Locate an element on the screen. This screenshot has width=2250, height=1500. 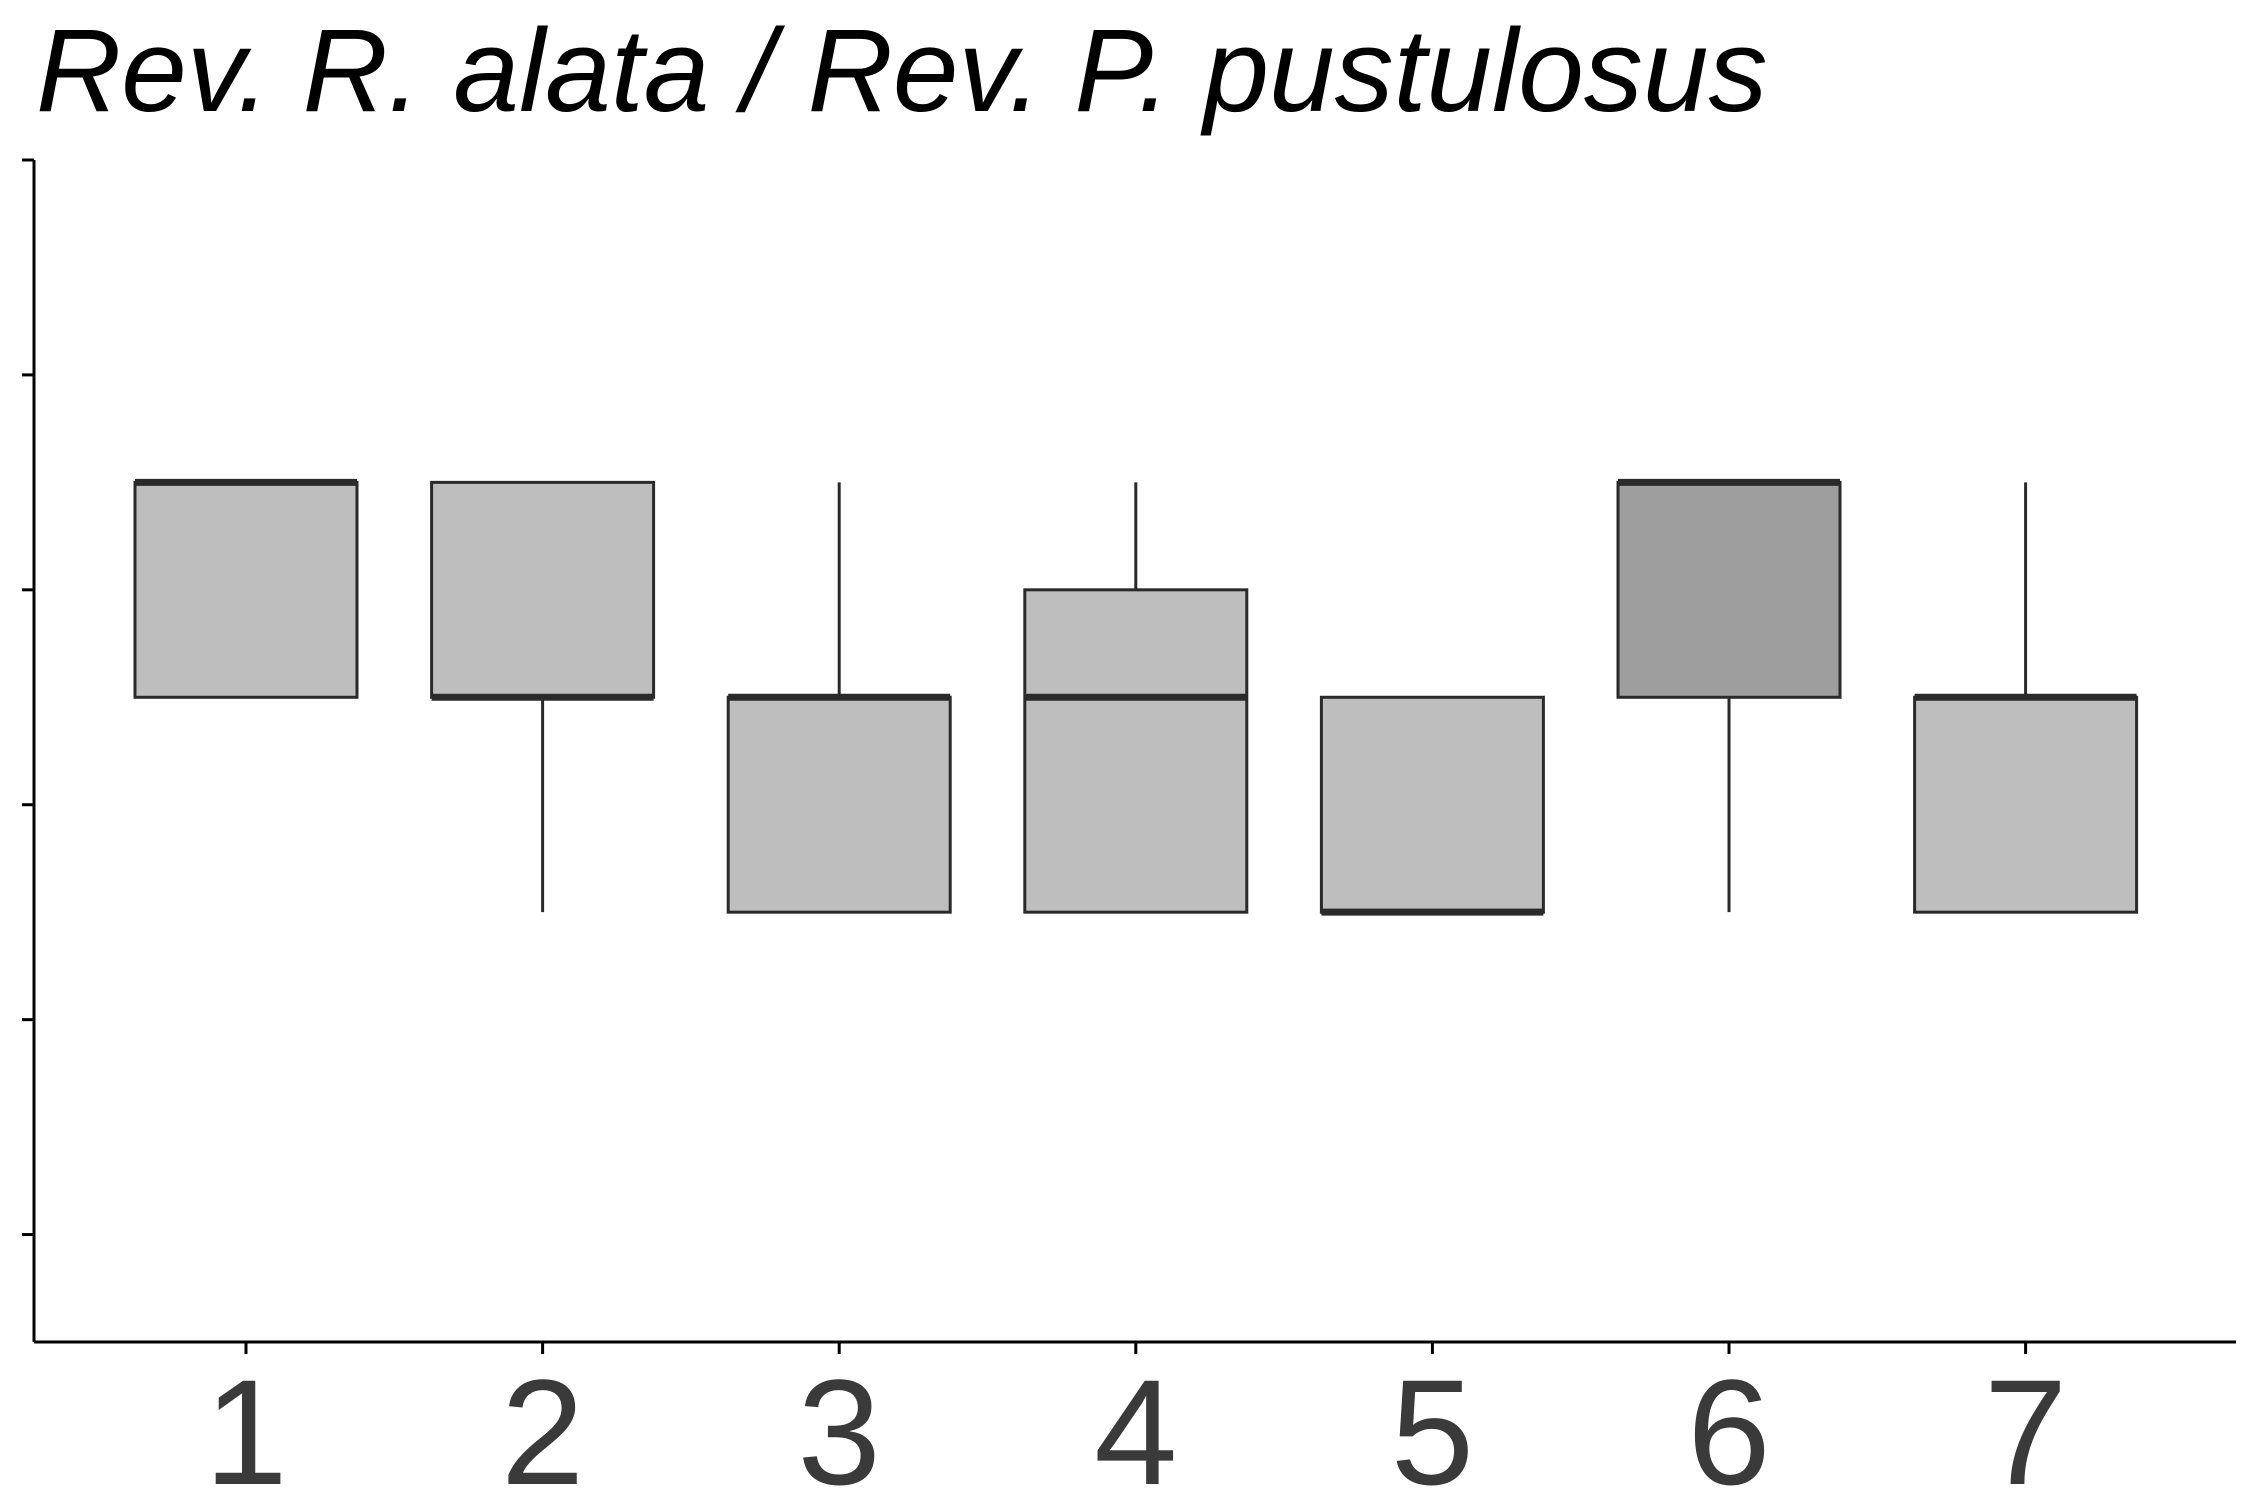
x-axis-ticks is located at coordinates (1136, 1348).